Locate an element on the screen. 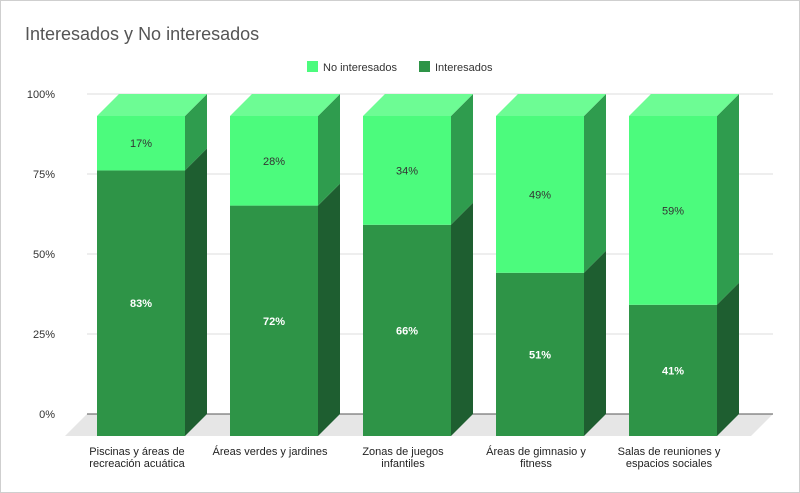 The width and height of the screenshot is (800, 493). data-label: 17% is located at coordinates (141, 144).